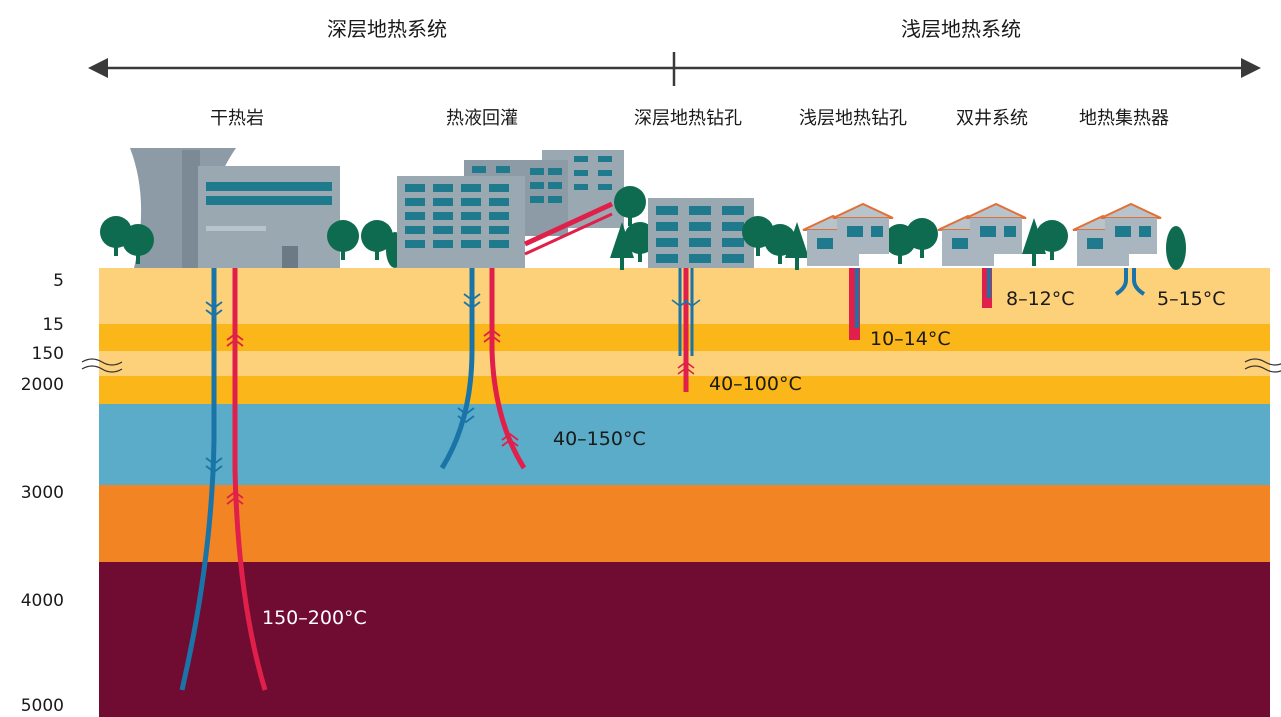 This screenshot has height=717, width=1281. I want to click on scale-break-right, so click(1262, 365).